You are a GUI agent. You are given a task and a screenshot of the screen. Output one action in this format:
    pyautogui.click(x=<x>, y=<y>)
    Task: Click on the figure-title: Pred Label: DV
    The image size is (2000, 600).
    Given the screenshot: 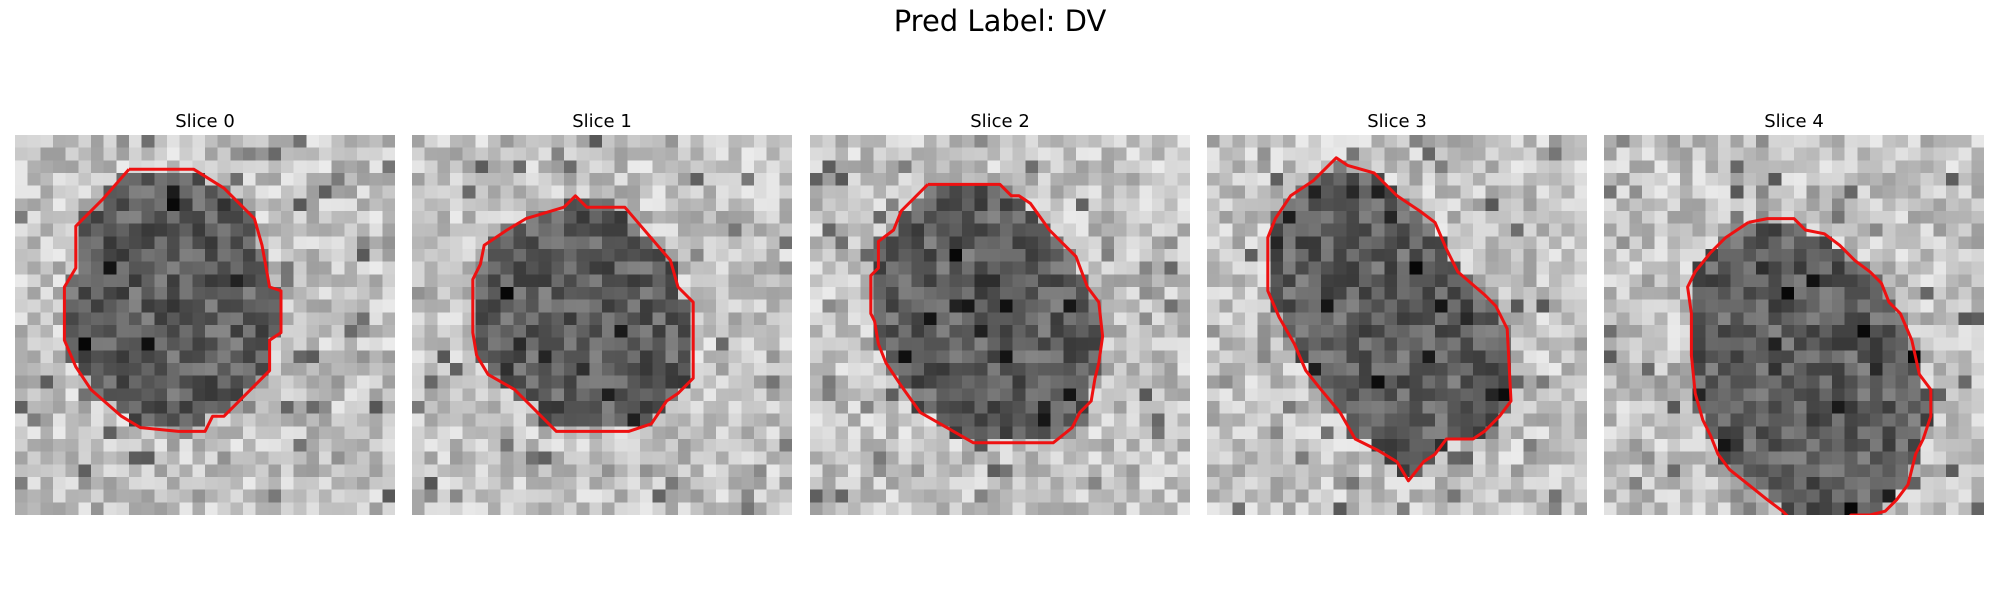 What is the action you would take?
    pyautogui.click(x=1000, y=21)
    